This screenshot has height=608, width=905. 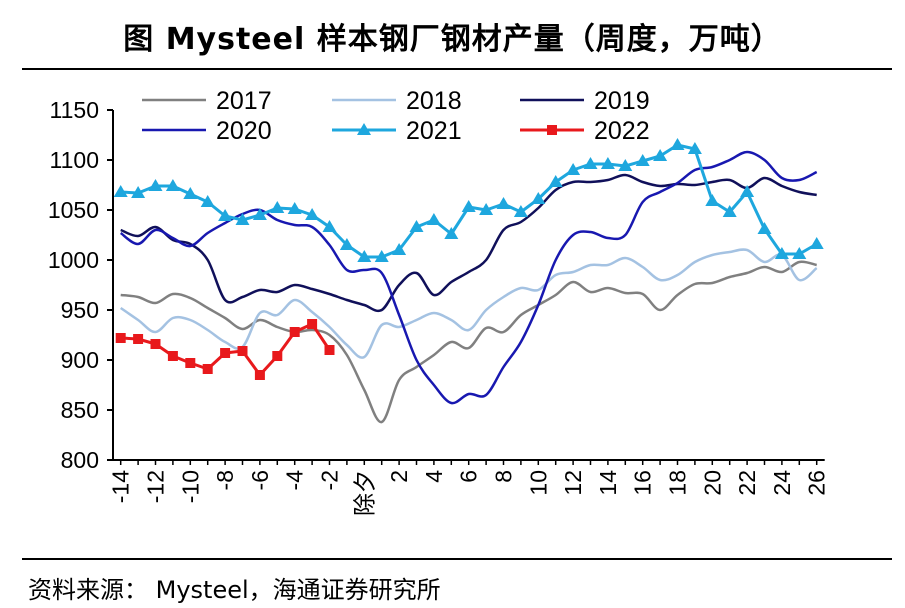 What do you see at coordinates (207, 131) in the screenshot?
I see `legend-item-2020: 2020` at bounding box center [207, 131].